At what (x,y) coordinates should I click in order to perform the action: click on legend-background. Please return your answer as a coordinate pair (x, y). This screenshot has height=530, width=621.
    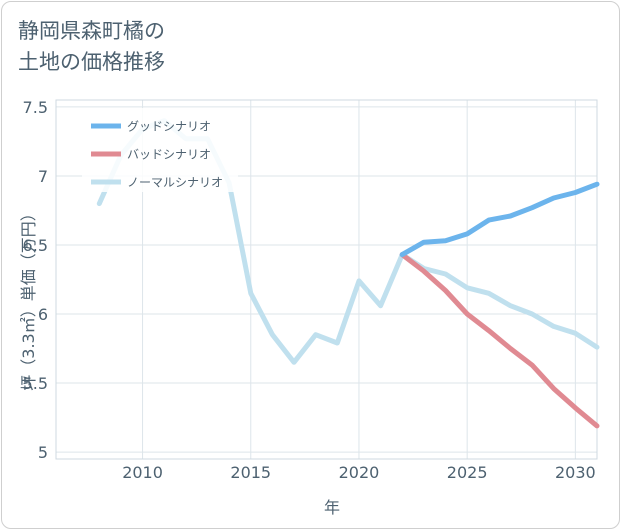
    Looking at the image, I should click on (160, 150).